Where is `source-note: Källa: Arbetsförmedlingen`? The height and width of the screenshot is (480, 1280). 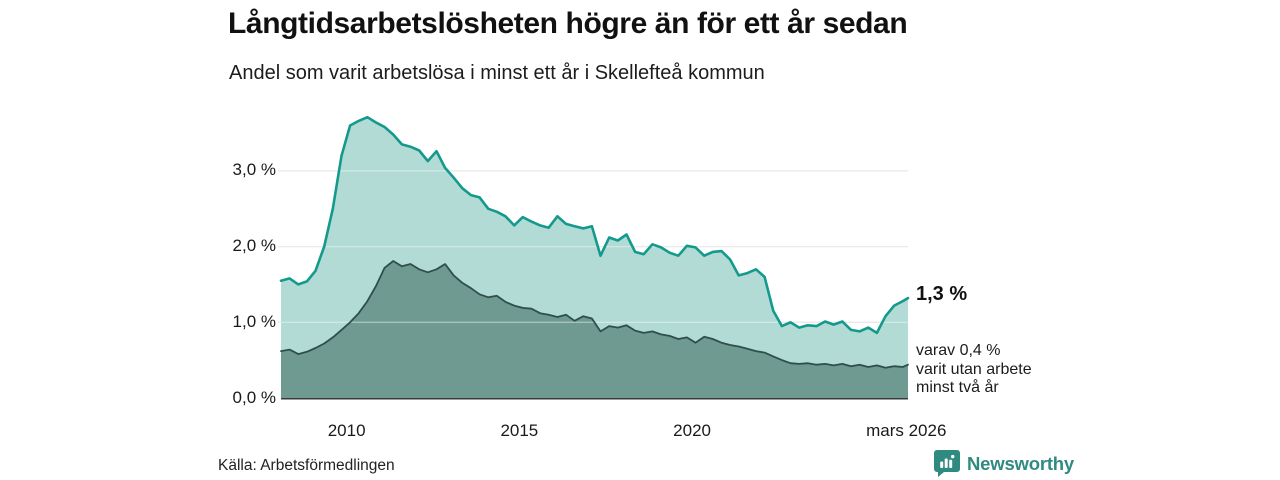 source-note: Källa: Arbetsförmedlingen is located at coordinates (306, 465).